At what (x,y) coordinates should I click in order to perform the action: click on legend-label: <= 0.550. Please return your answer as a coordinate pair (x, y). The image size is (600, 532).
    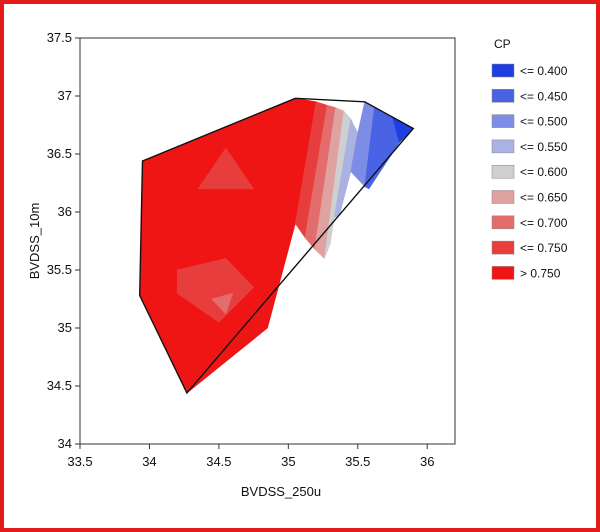
    Looking at the image, I should click on (544, 147).